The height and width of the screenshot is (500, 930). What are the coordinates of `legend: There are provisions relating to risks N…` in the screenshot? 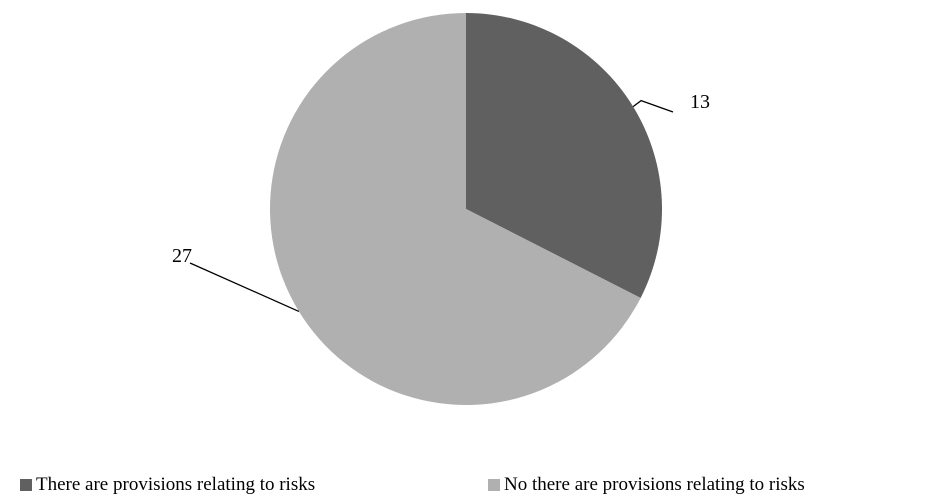 It's located at (465, 487).